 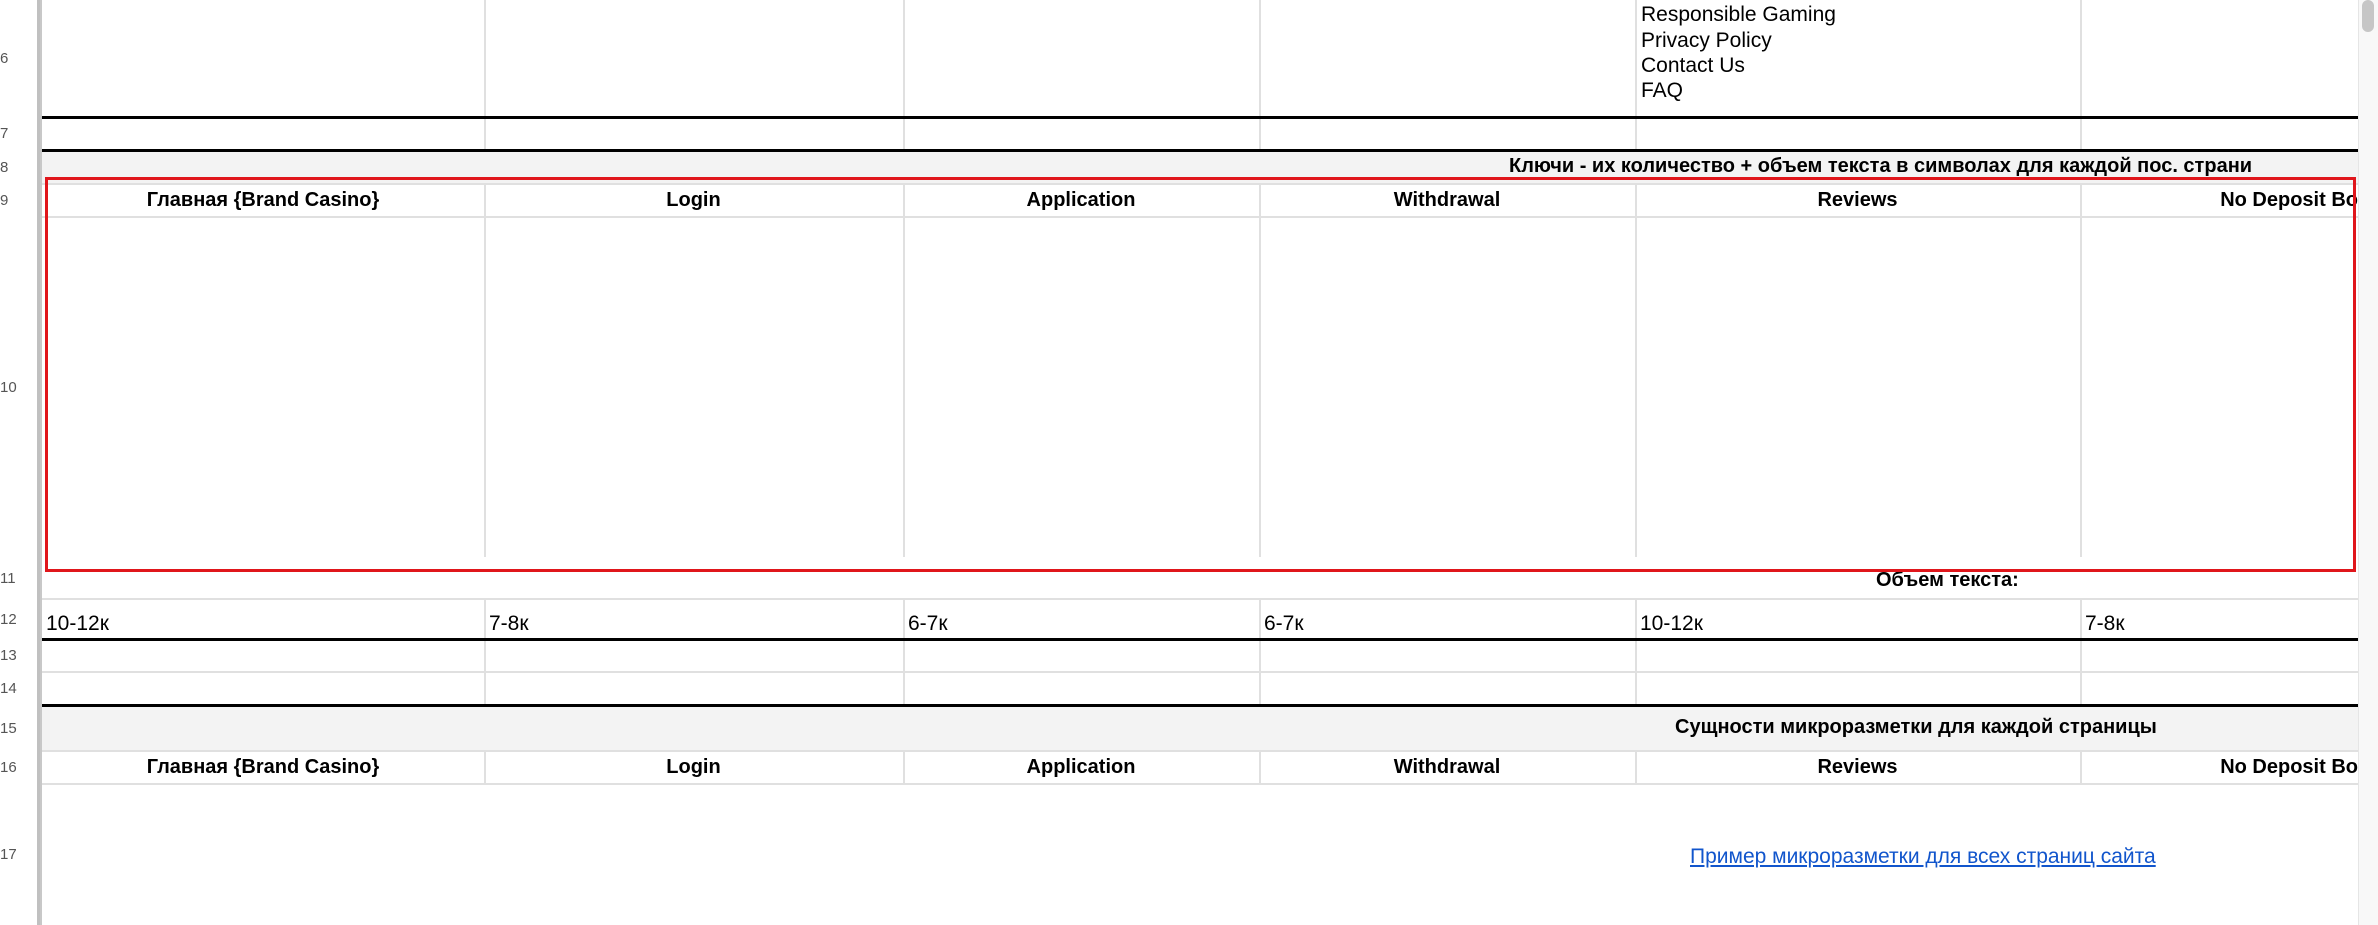 What do you see at coordinates (20, 728) in the screenshot?
I see `row-number-15: 15` at bounding box center [20, 728].